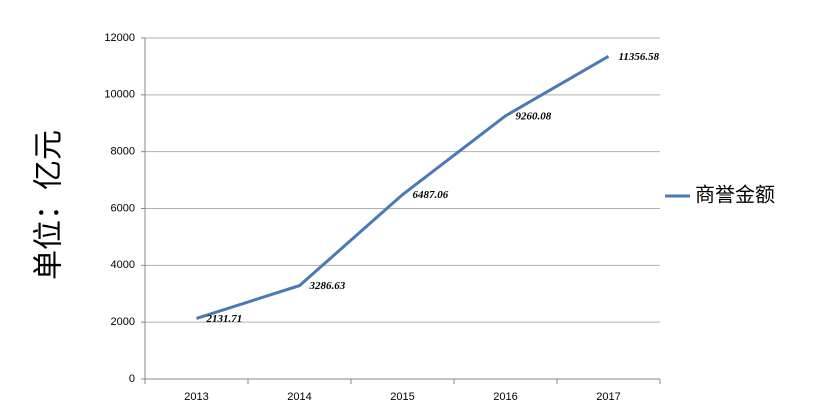 The height and width of the screenshot is (407, 821). Describe the element at coordinates (327, 286) in the screenshot. I see `data-label: 3286.63` at that location.